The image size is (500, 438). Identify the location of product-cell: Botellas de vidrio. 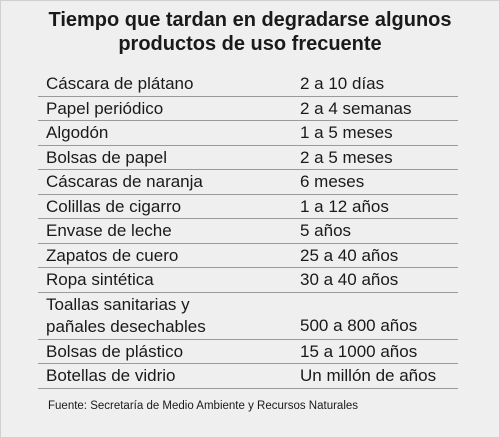
(111, 375).